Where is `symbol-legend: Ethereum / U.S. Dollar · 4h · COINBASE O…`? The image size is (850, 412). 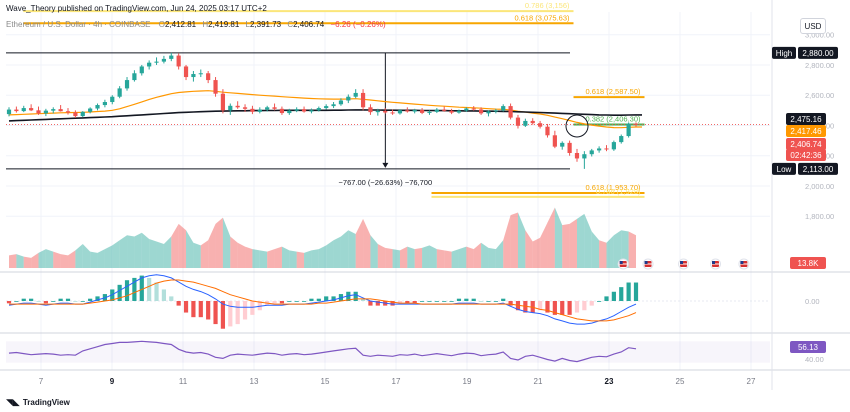 symbol-legend: Ethereum / U.S. Dollar · 4h · COINBASE O… is located at coordinates (196, 24).